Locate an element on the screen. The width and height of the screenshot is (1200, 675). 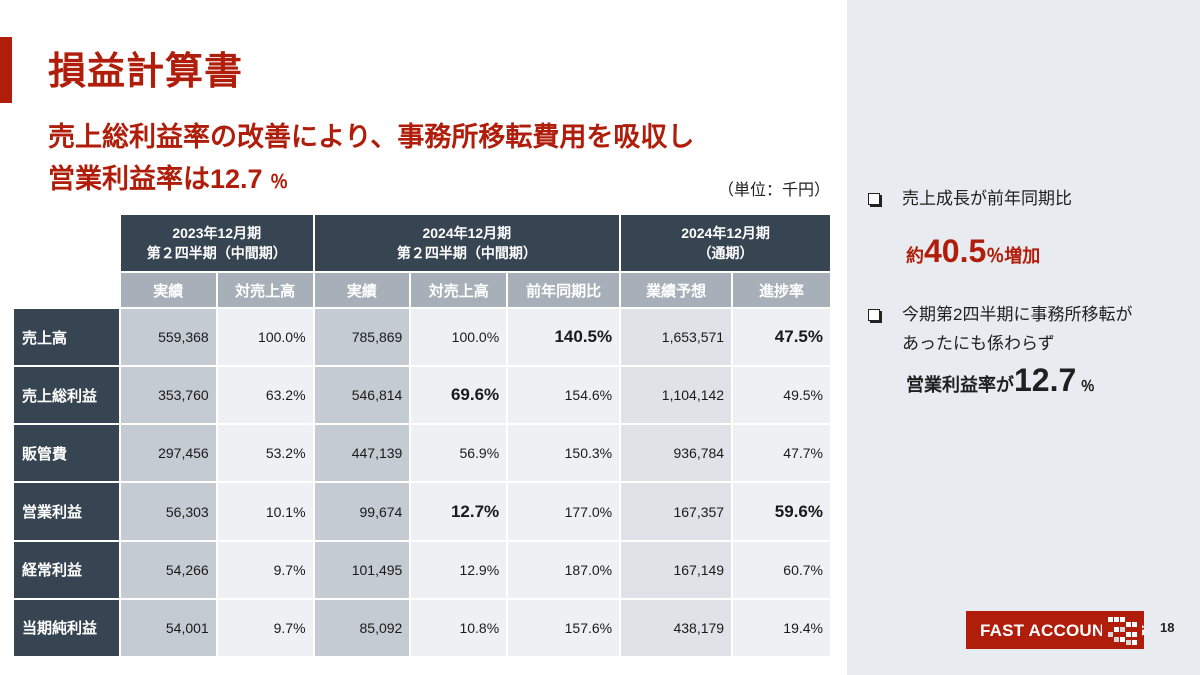
page-number: 18 is located at coordinates (1167, 627).